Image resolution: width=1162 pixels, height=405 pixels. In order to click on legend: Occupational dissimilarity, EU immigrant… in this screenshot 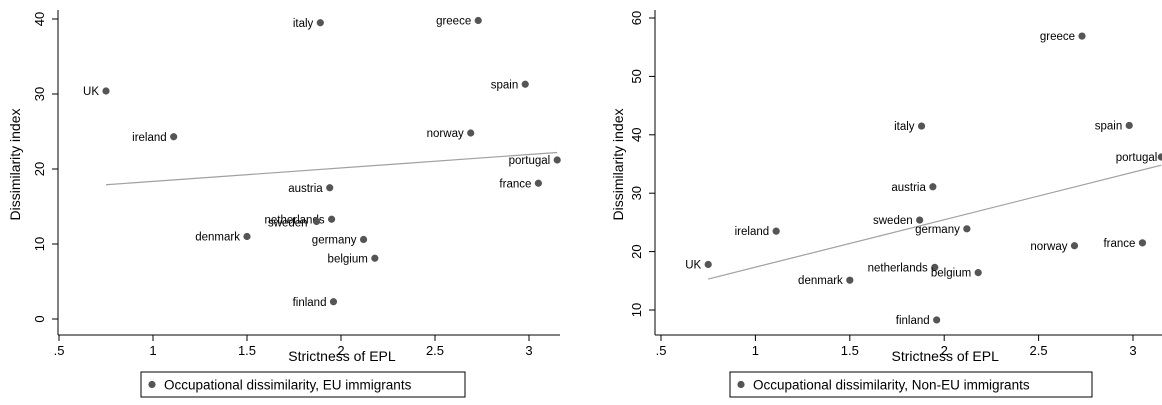, I will do `click(303, 384)`.